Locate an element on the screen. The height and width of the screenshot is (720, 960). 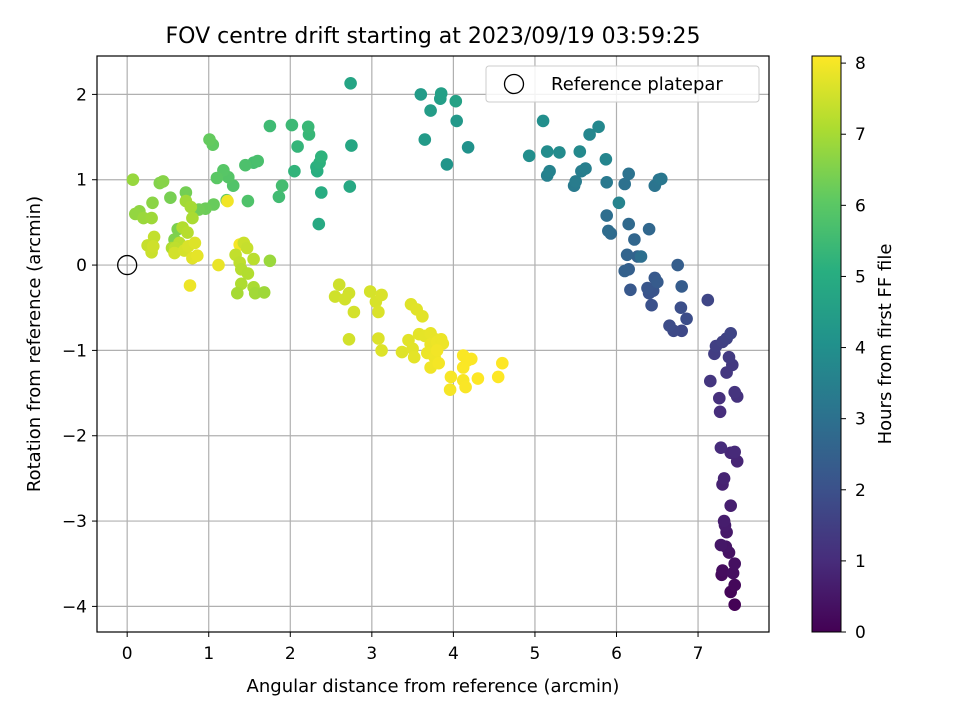
colorbar-label: Hours from first FF file is located at coordinates (885, 344).